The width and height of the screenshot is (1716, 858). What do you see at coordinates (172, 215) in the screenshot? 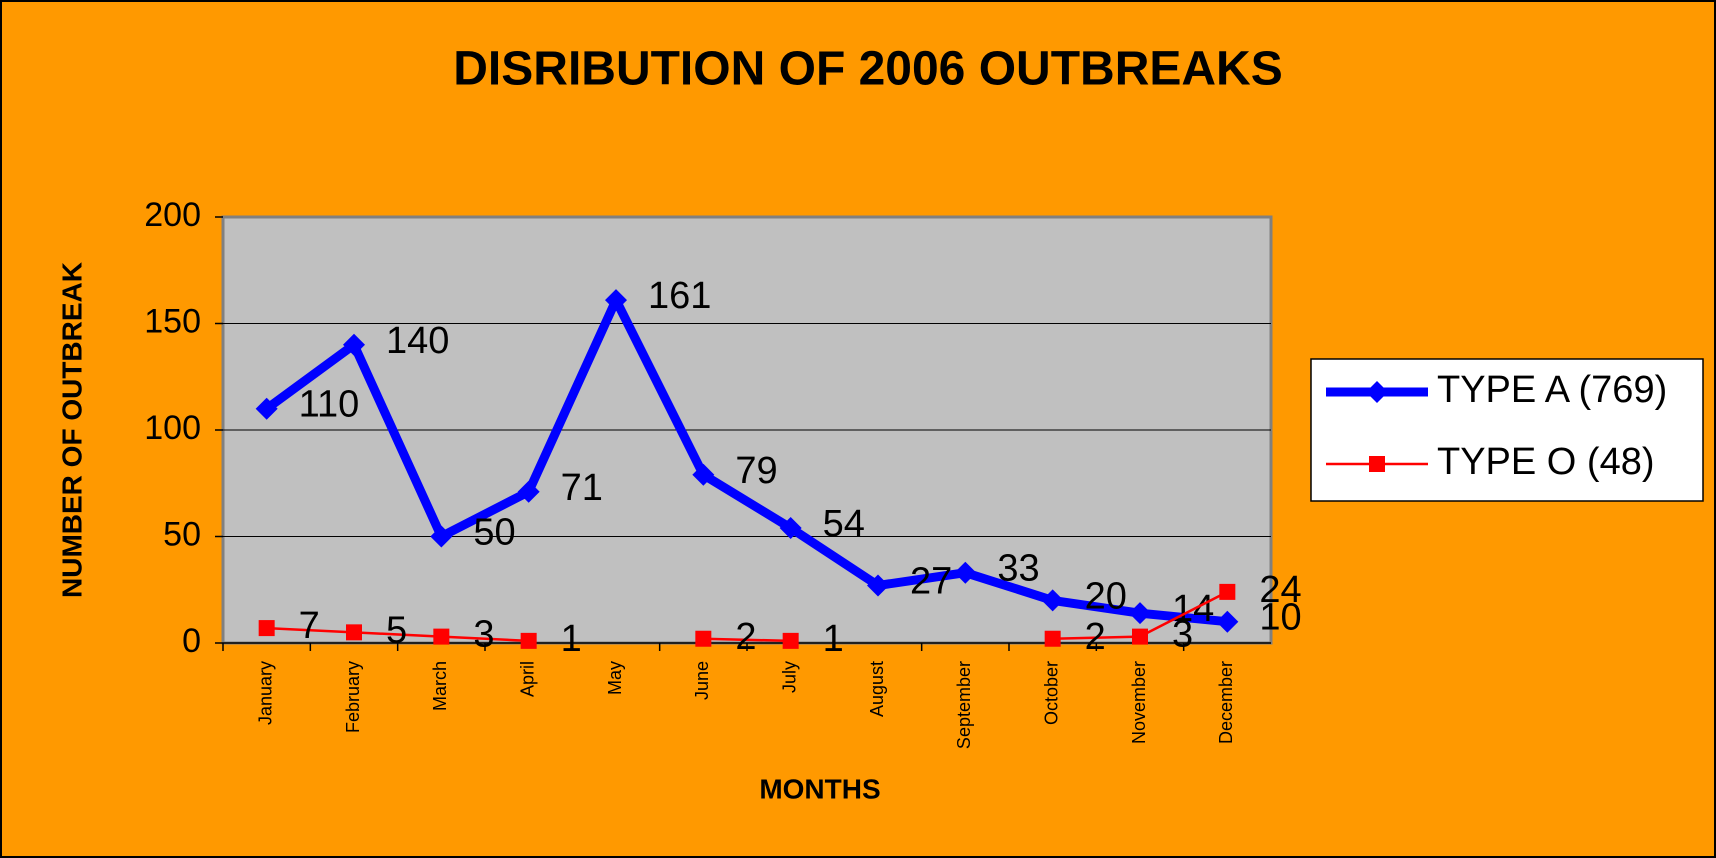
I see `y-tick-label: 200` at bounding box center [172, 215].